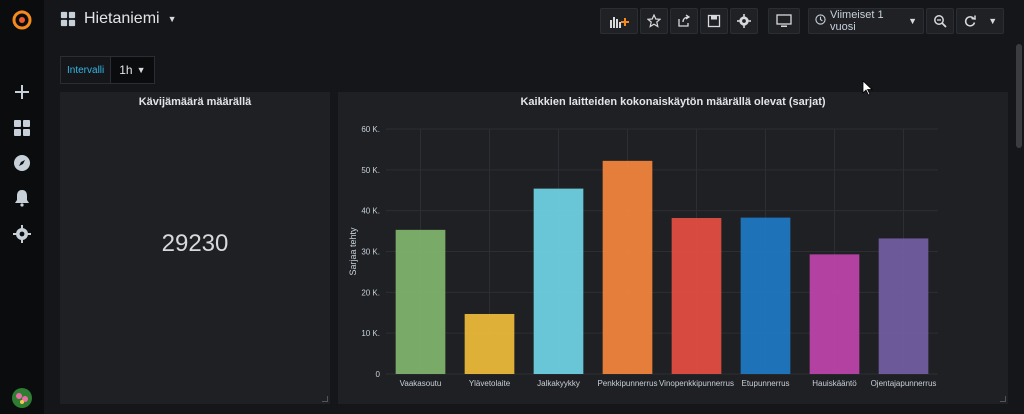 This screenshot has width=1024, height=414. What do you see at coordinates (370, 170) in the screenshot?
I see `y-tick-label: 50 K.` at bounding box center [370, 170].